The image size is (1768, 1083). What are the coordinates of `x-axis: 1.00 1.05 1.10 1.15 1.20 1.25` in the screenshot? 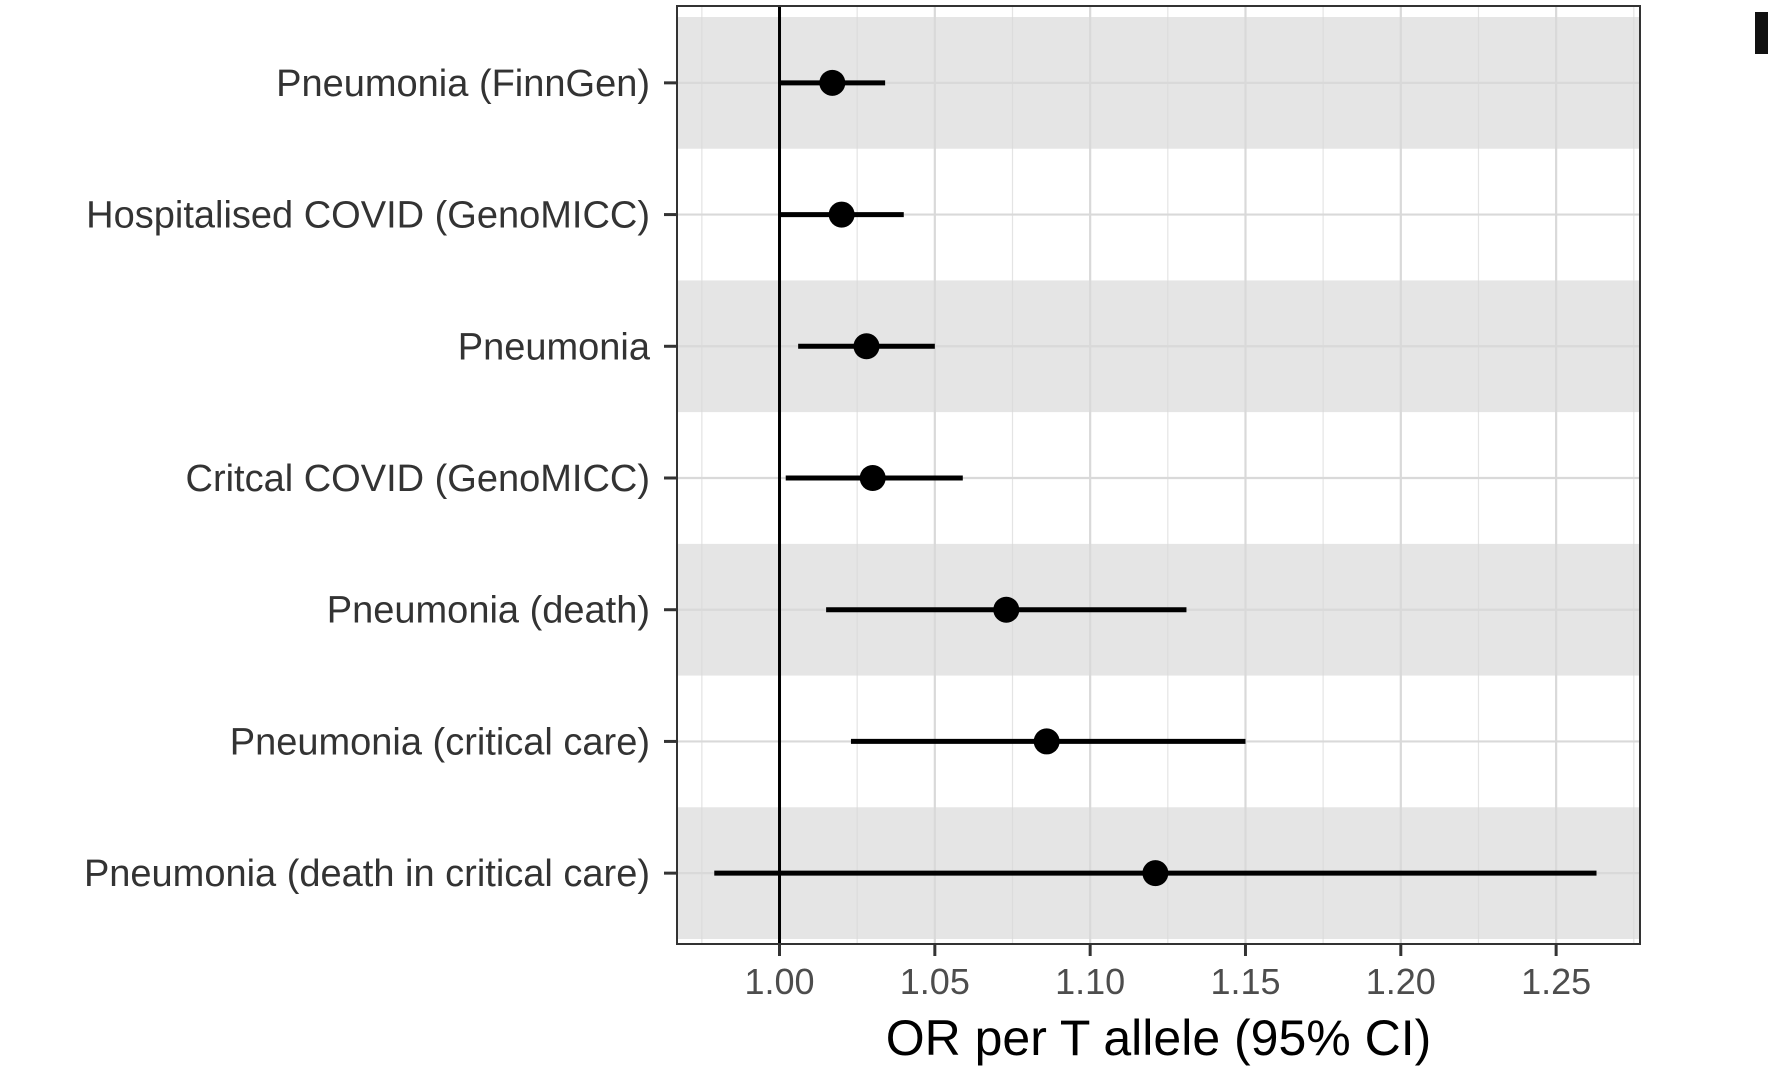 It's located at (1167, 973).